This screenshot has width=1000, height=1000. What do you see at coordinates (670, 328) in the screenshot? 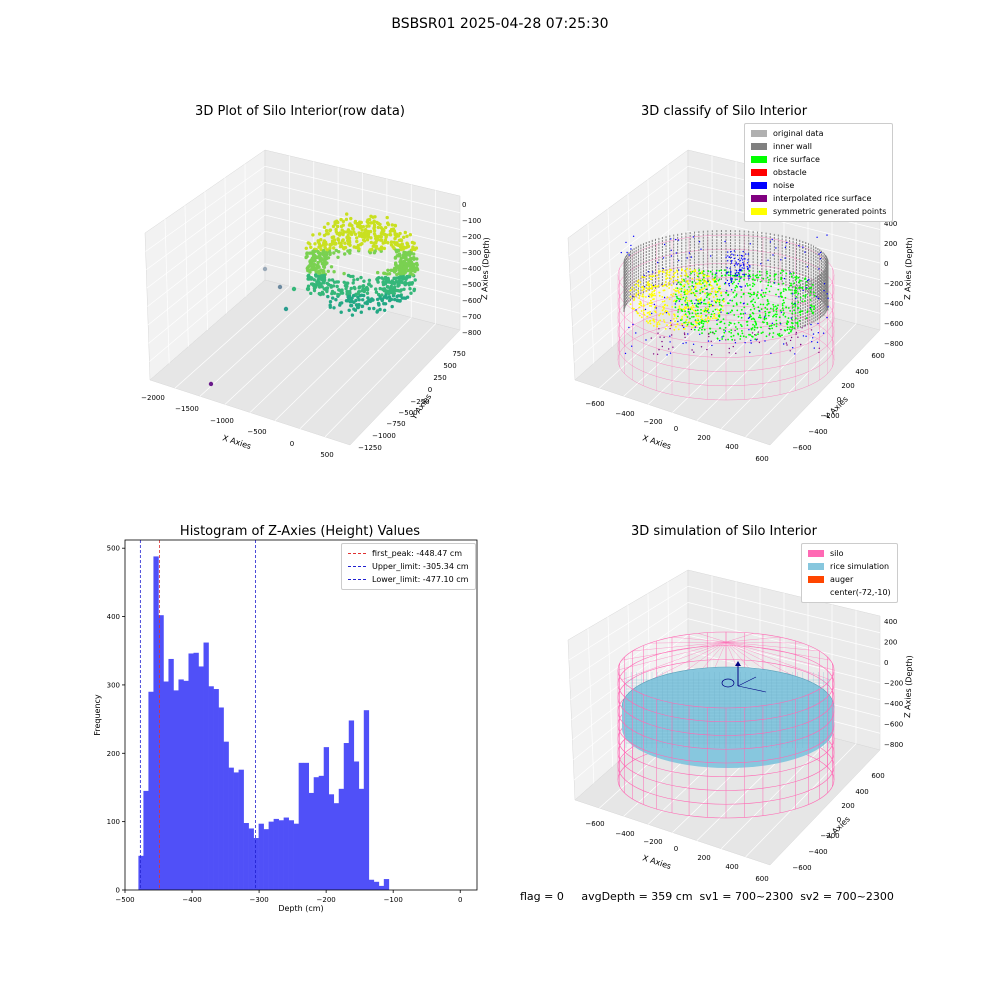
I see `interp-point` at bounding box center [670, 328].